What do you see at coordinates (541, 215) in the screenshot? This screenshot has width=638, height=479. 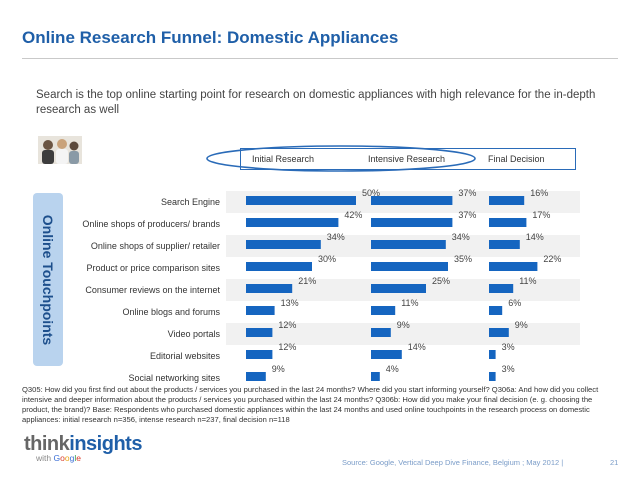 I see `bar-value-label: 17%` at bounding box center [541, 215].